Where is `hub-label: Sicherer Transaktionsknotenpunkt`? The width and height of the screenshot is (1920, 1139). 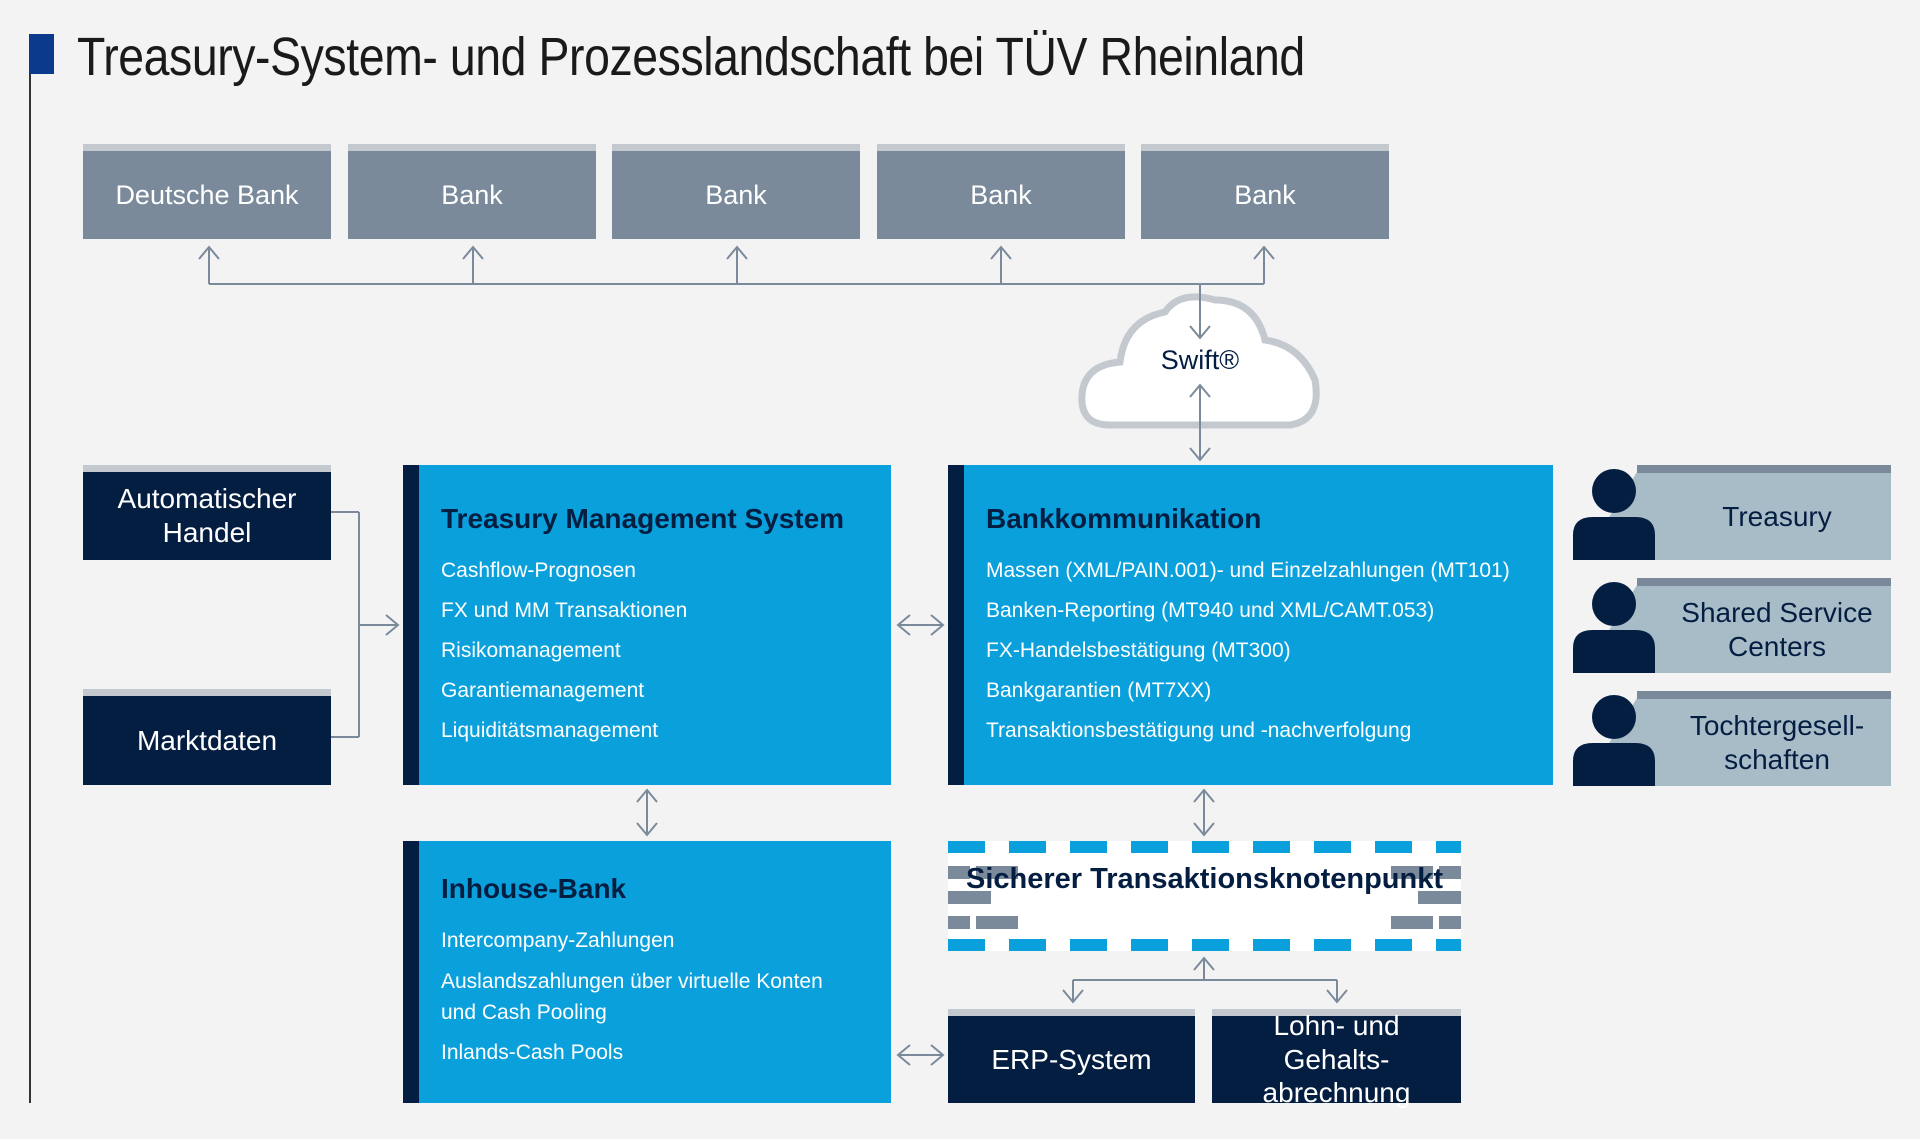
hub-label: Sicherer Transaktionsknotenpunkt is located at coordinates (1204, 879).